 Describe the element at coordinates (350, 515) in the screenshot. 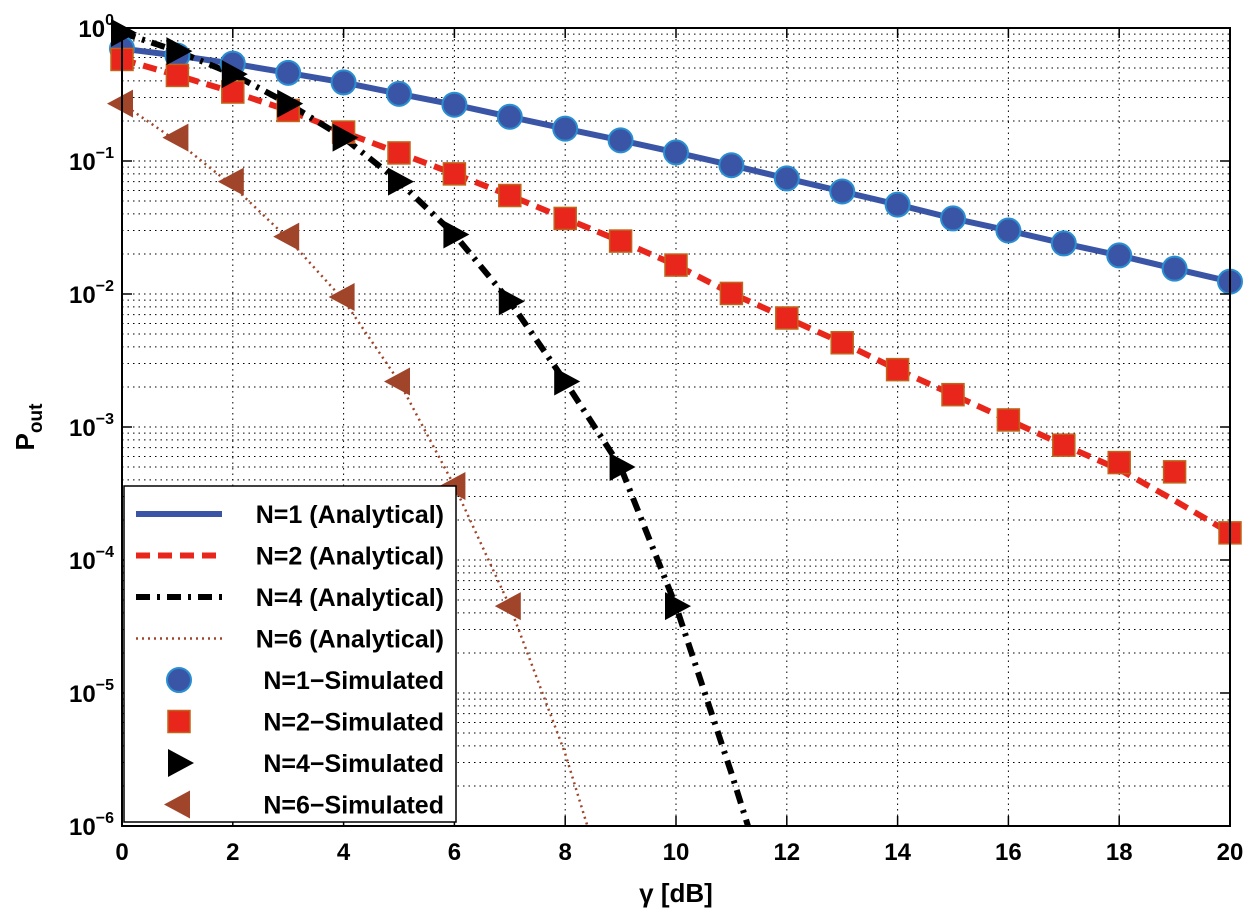

I see `legend-label: N=1 (Analytical)` at that location.